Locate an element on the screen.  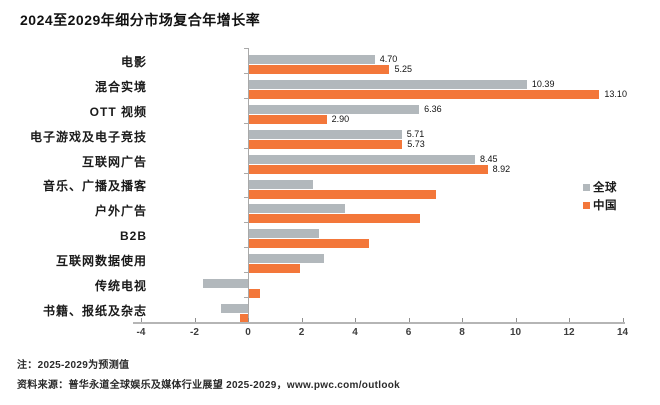
value-label: 4.70 is located at coordinates (388, 59).